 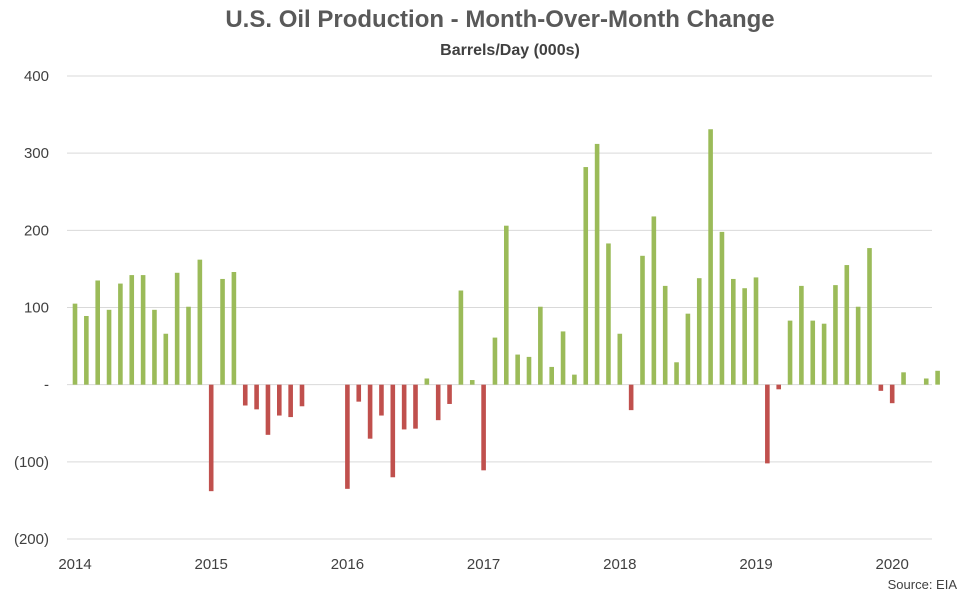 I want to click on chart-subtitle: Barrels/Day (000s), so click(x=510, y=50).